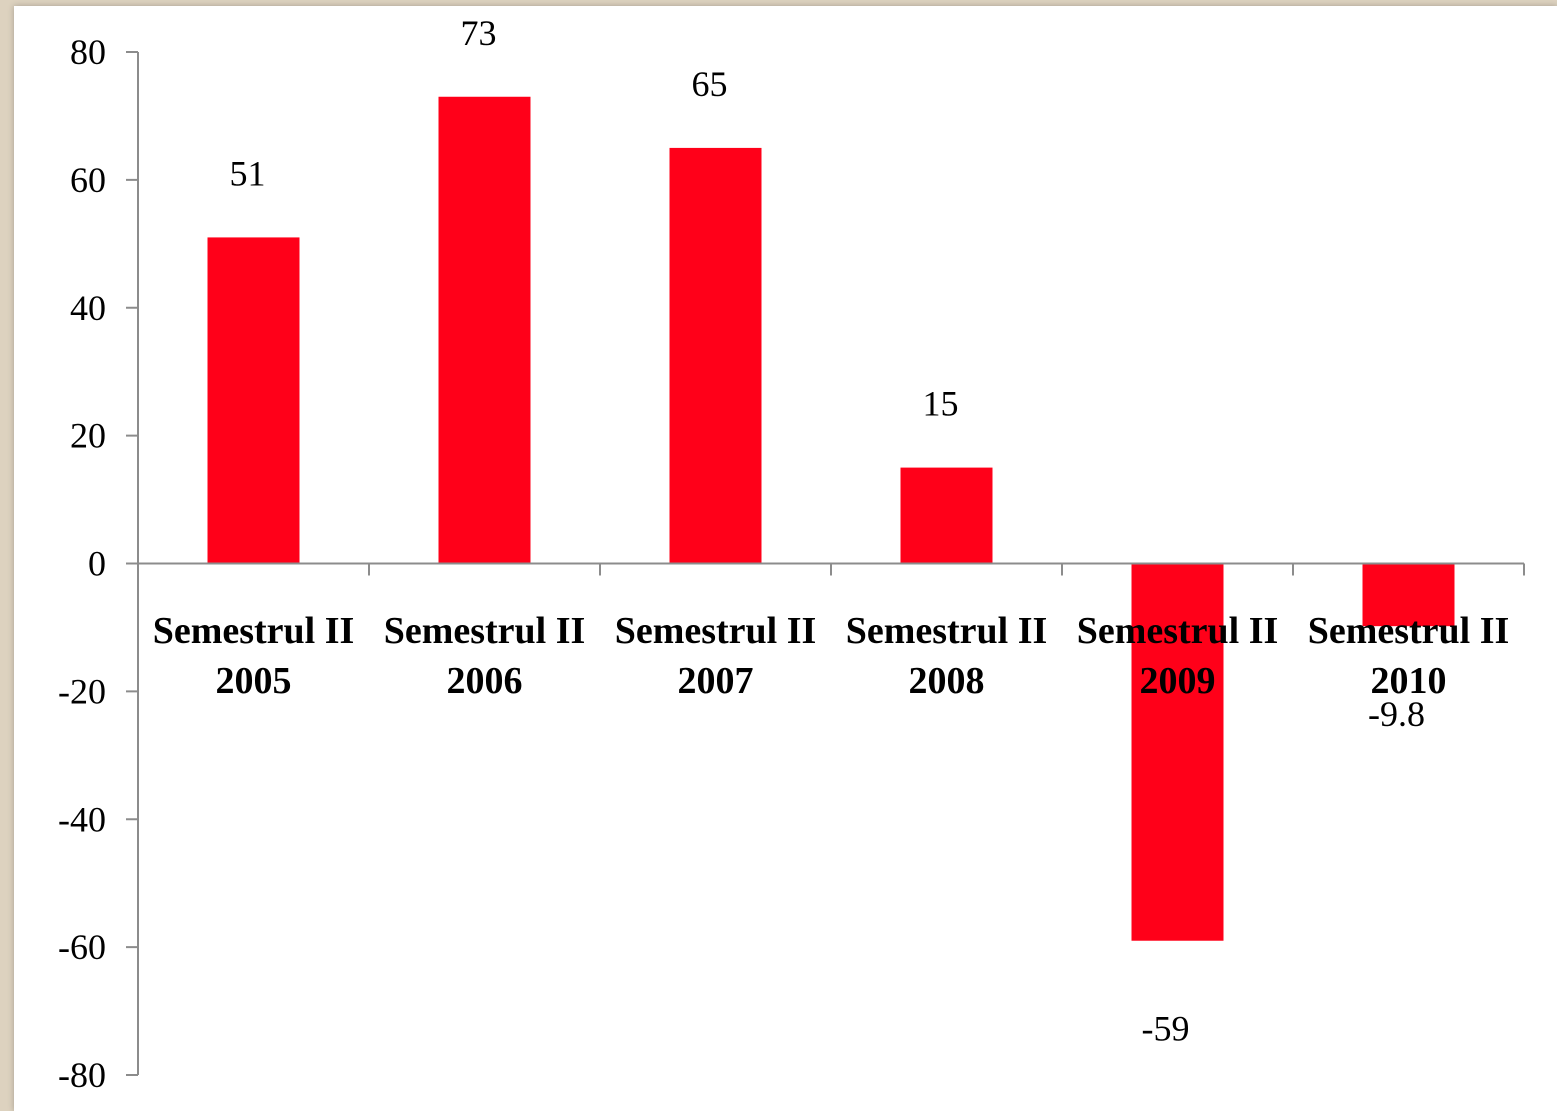  I want to click on category-label: 2005, so click(254, 681).